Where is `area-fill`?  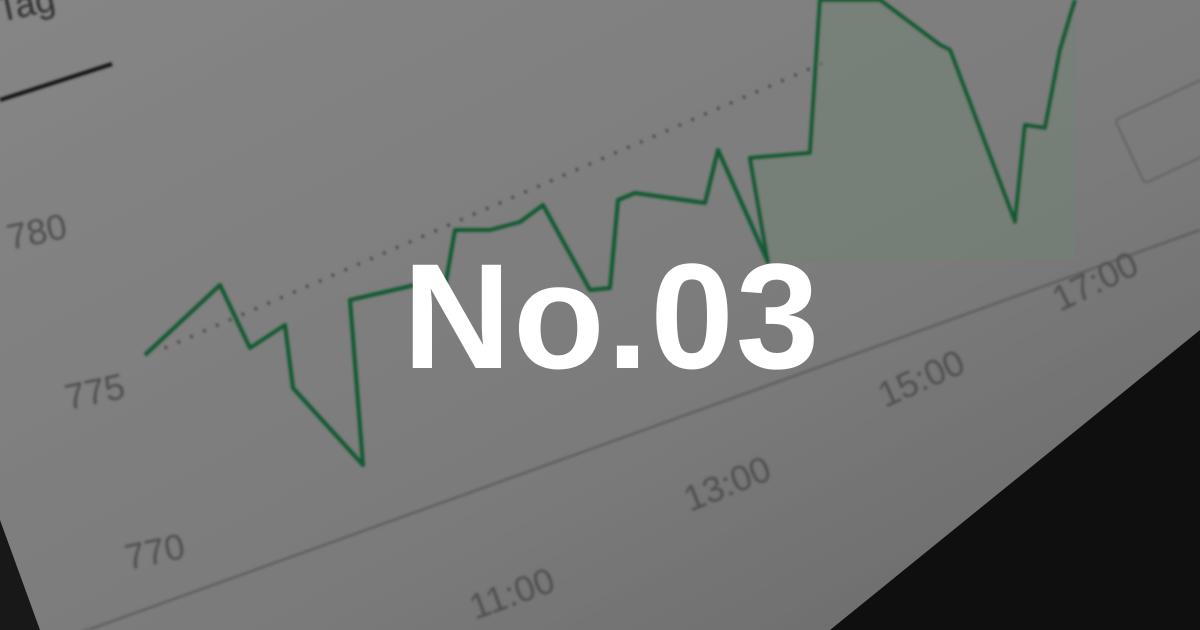
area-fill is located at coordinates (912, 131).